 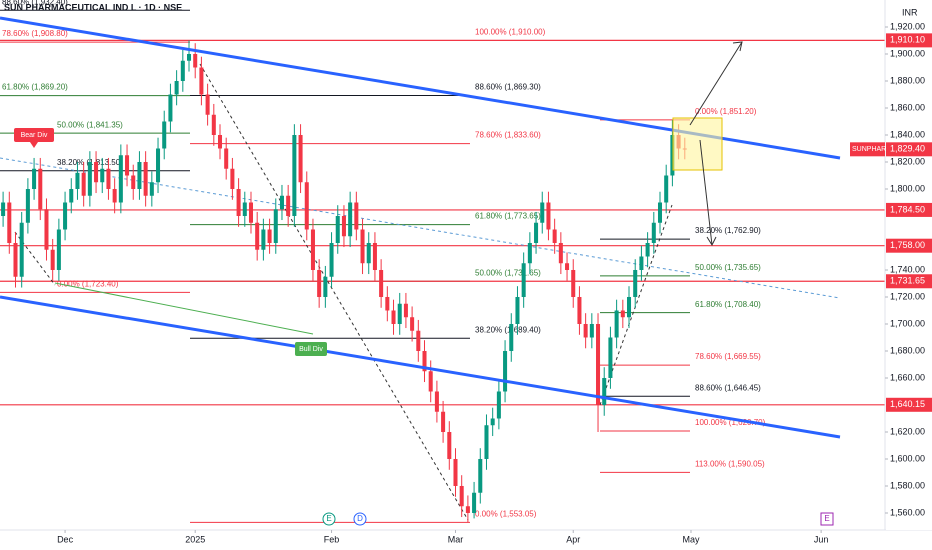 I want to click on y-tick-label: 1,840.00, so click(x=907, y=134).